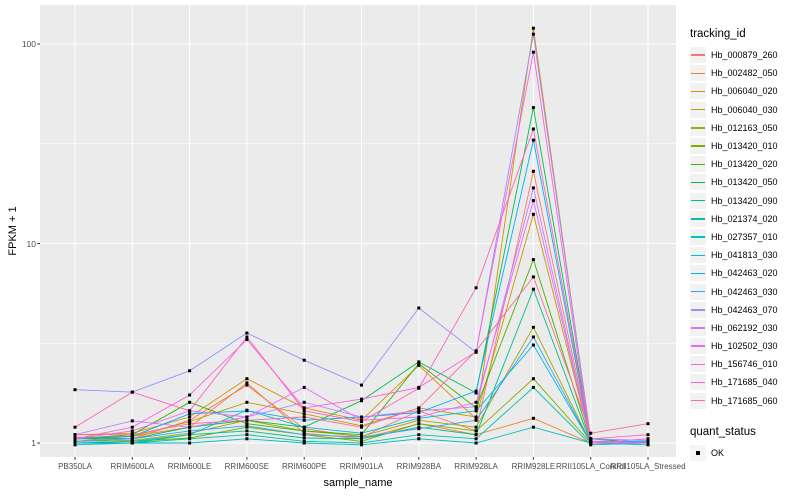 Image resolution: width=800 pixels, height=500 pixels. Describe the element at coordinates (358, 483) in the screenshot. I see `x-axis-title: sample_name` at that location.